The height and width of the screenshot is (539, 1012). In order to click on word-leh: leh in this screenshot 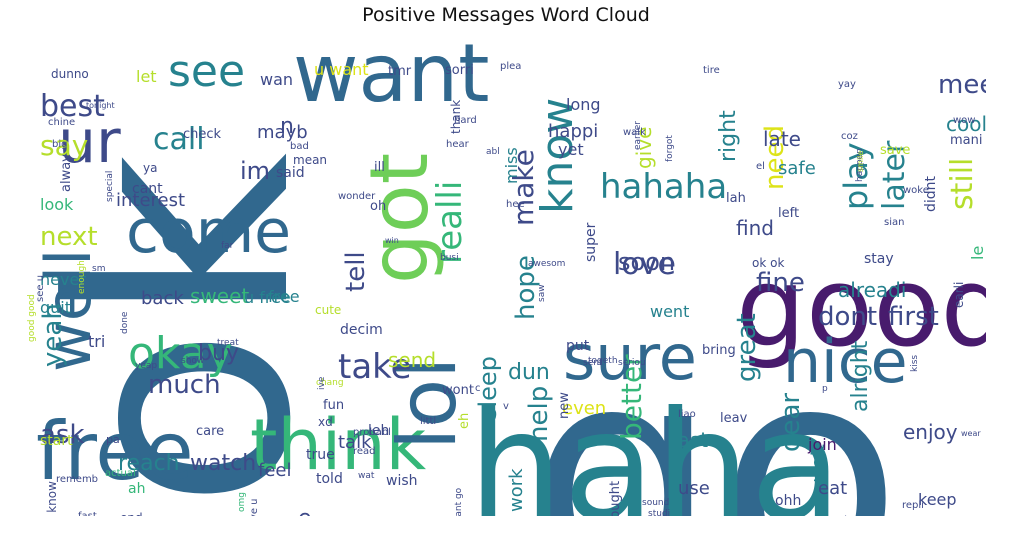, I will do `click(379, 431)`.